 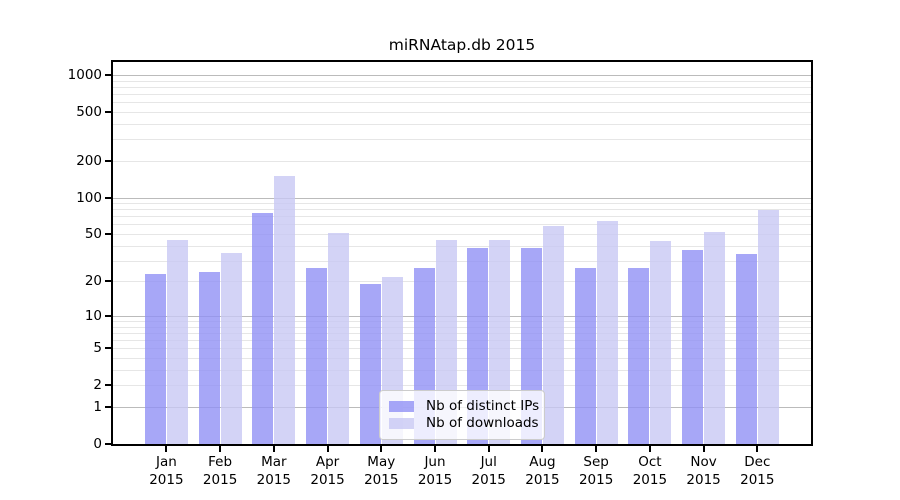 I want to click on legend-label-downloads: Nb of downloads, so click(x=482, y=423).